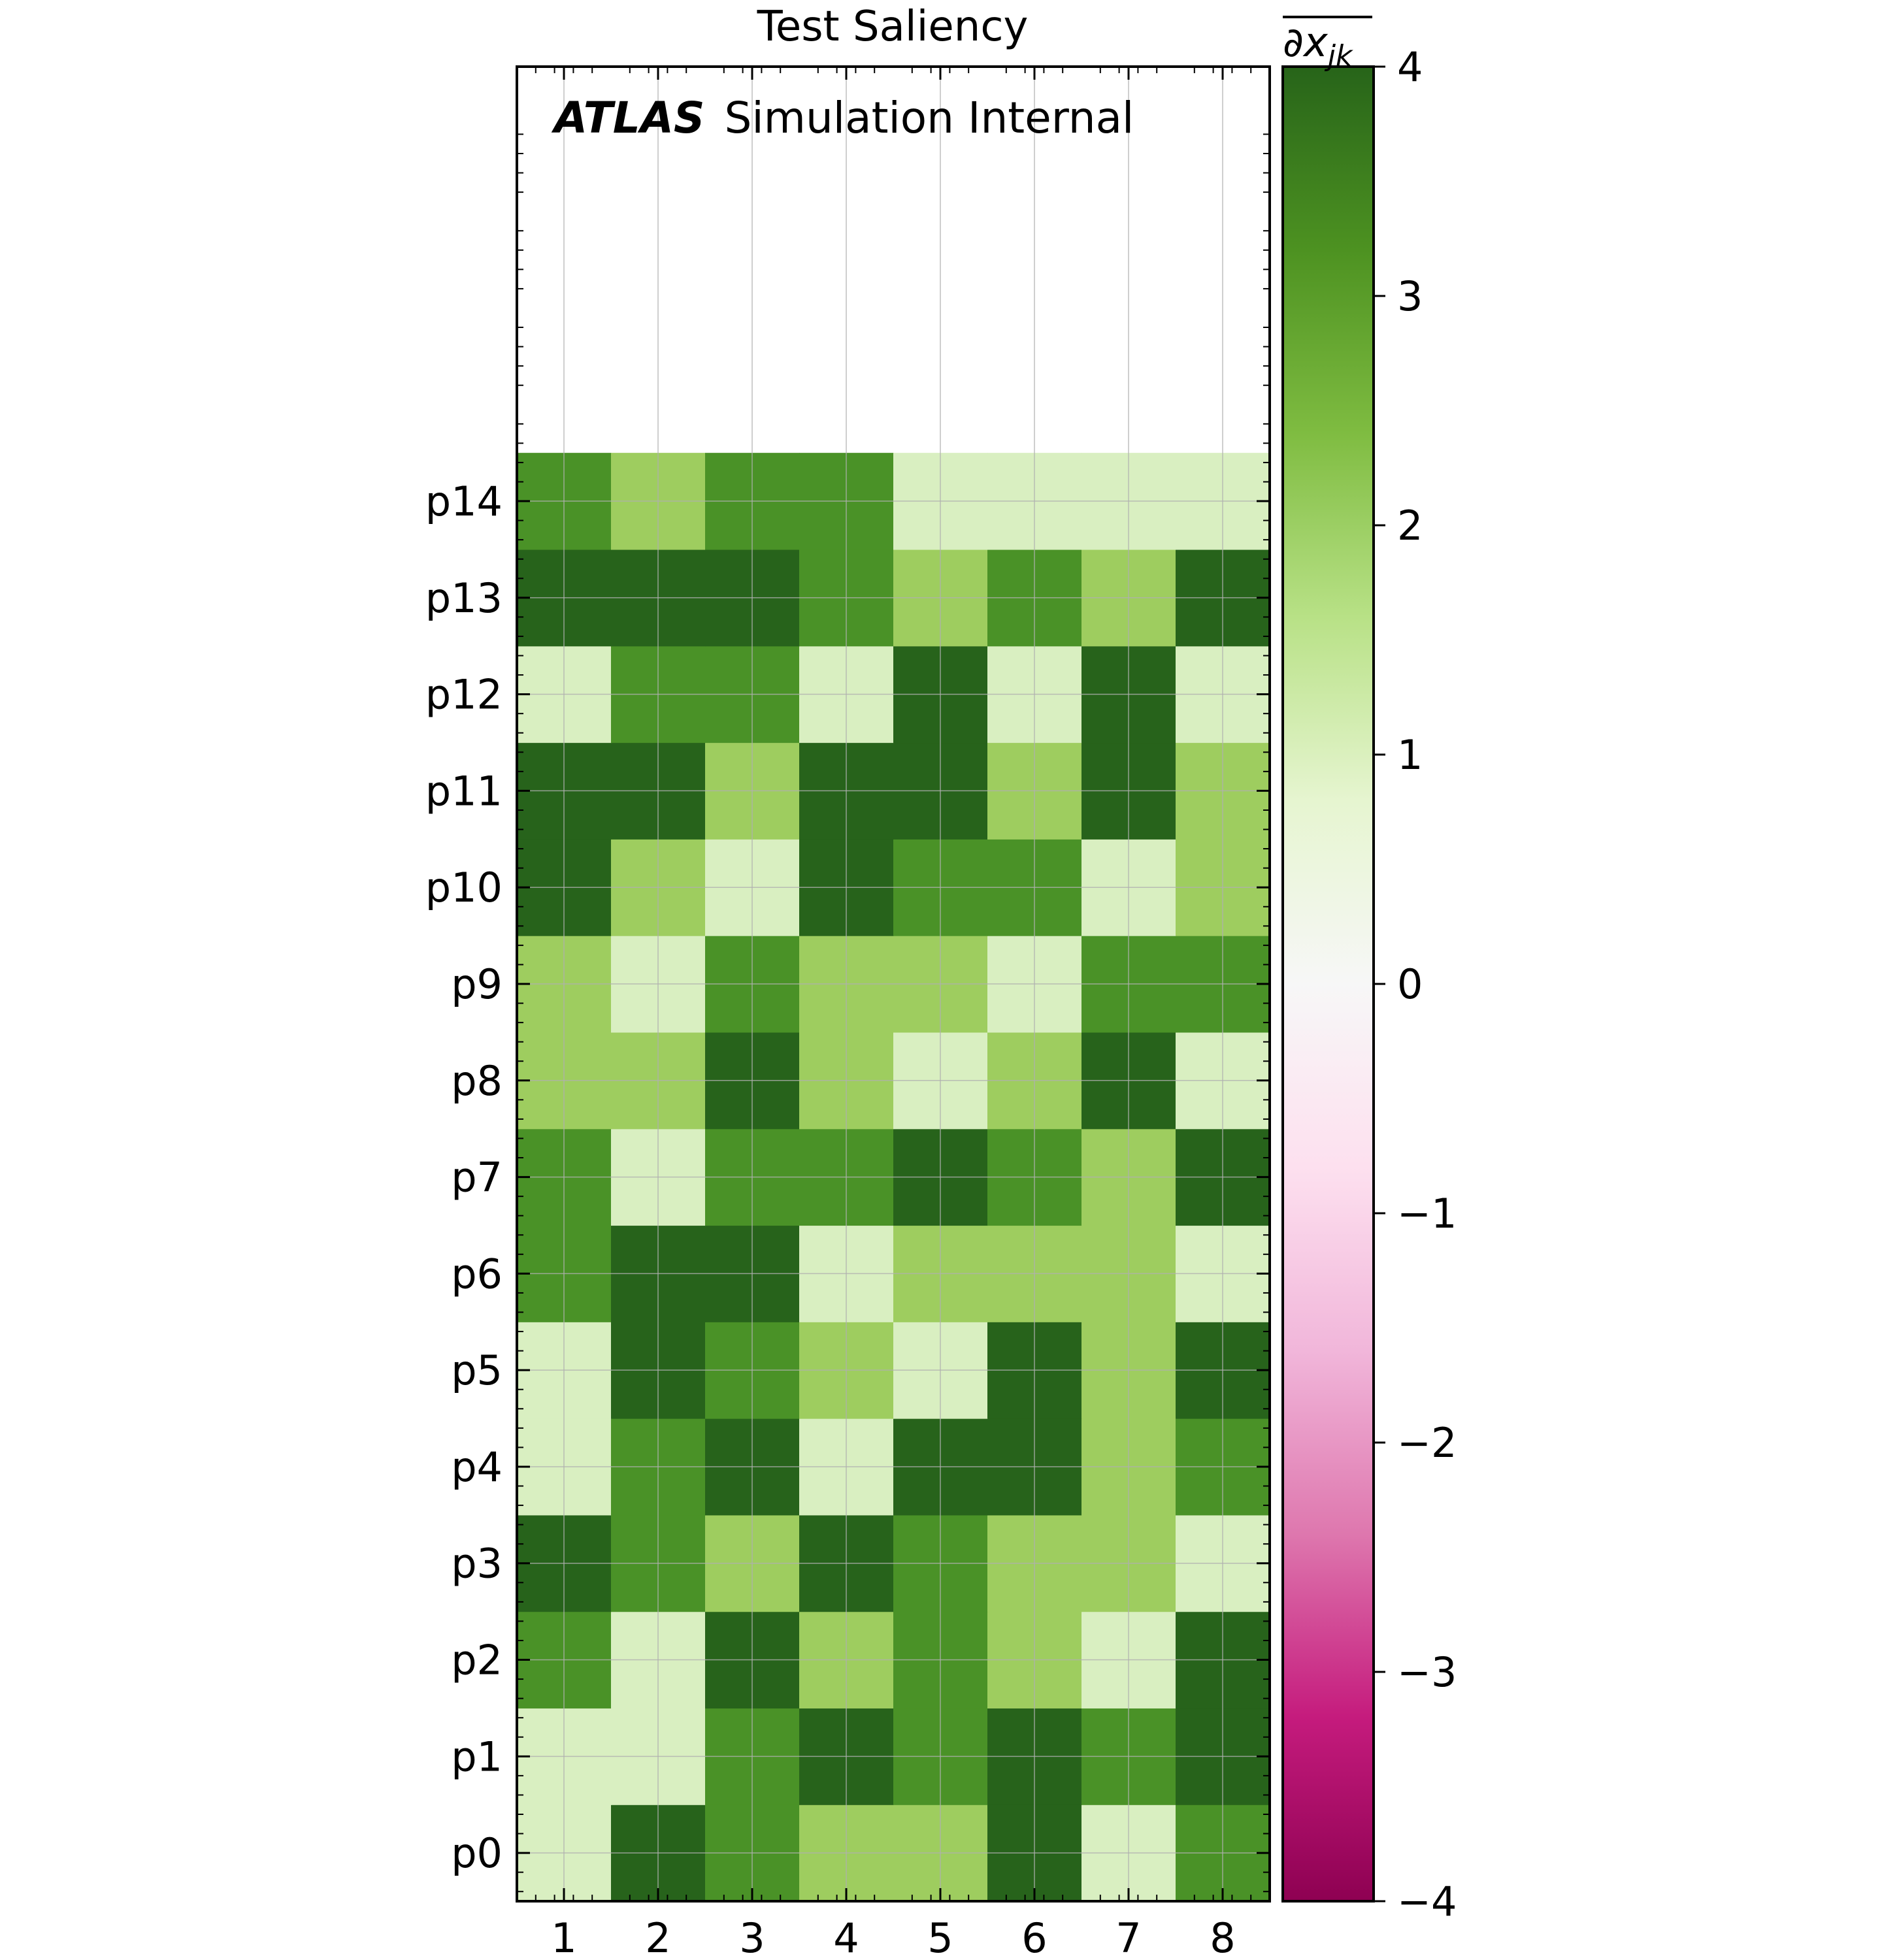  Describe the element at coordinates (940, 1937) in the screenshot. I see `x-tick-label: 5` at that location.